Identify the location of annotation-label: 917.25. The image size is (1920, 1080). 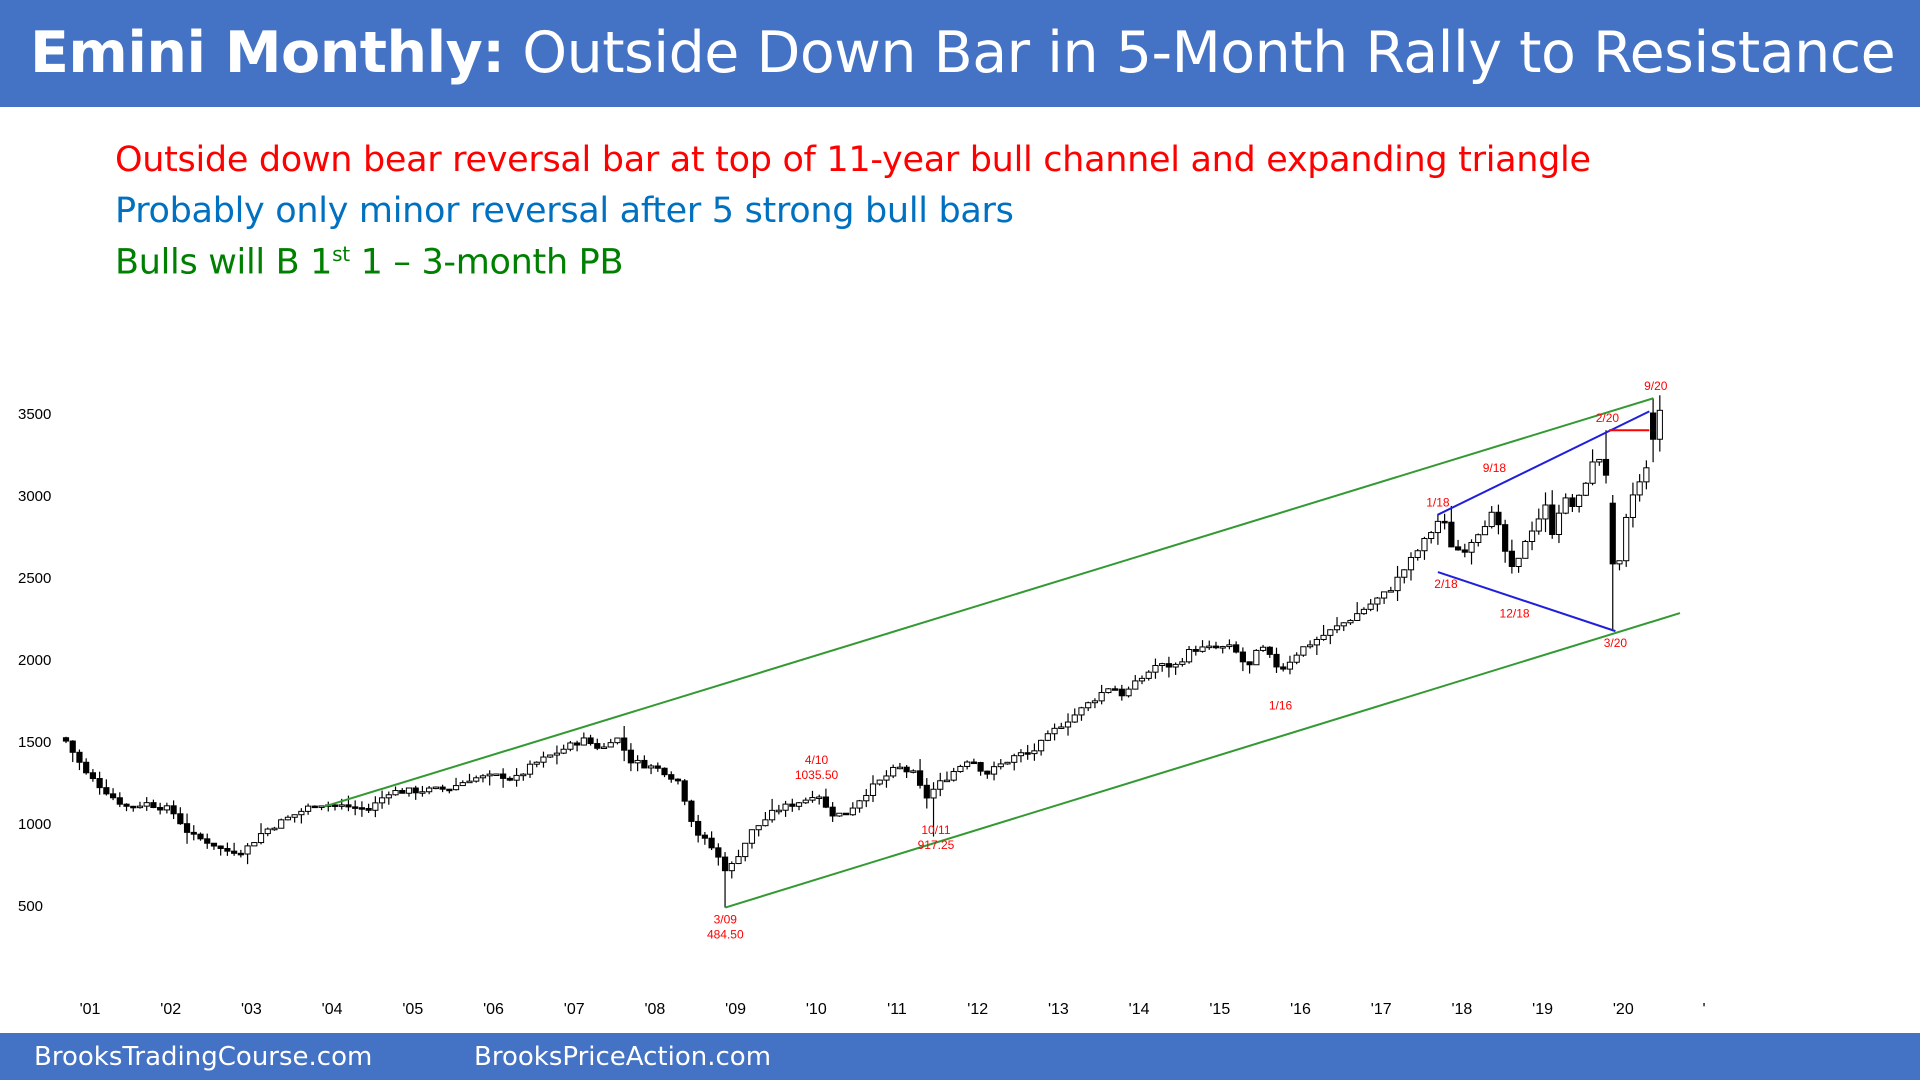
(936, 845).